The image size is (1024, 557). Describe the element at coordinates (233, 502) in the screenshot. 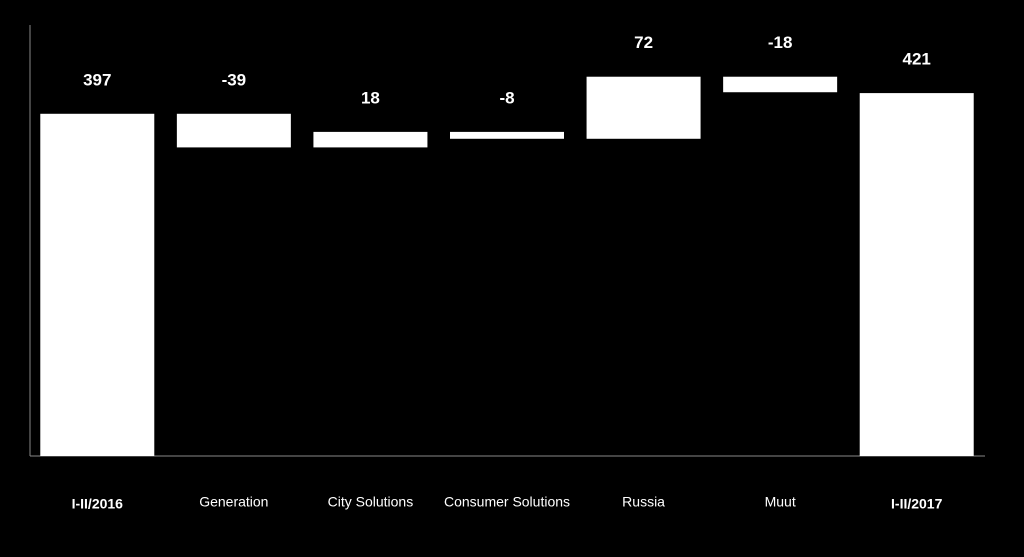

I see `x-tick-label: Generation` at that location.